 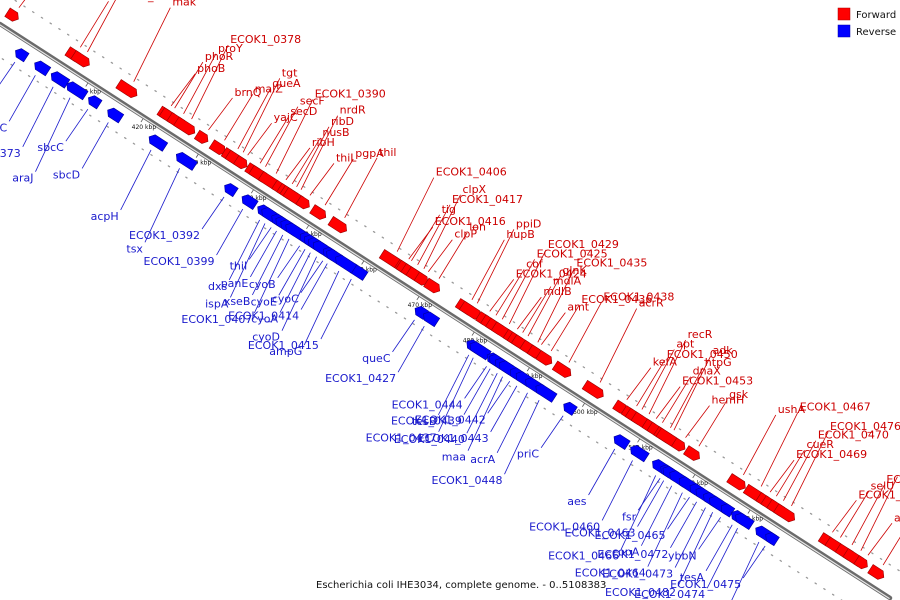 What do you see at coordinates (286, 83) in the screenshot?
I see `forward-gene-label: queA` at bounding box center [286, 83].